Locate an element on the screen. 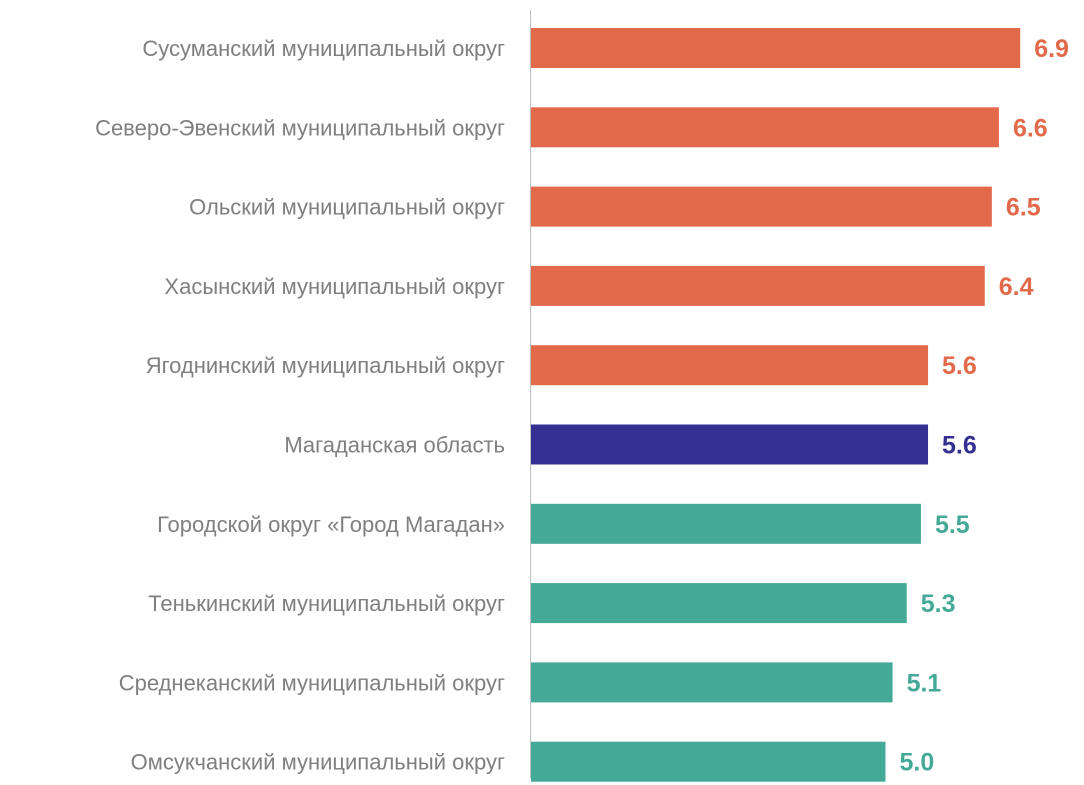 This screenshot has height=785, width=1084. category-label: Среднеканский муниципальный округ is located at coordinates (312, 682).